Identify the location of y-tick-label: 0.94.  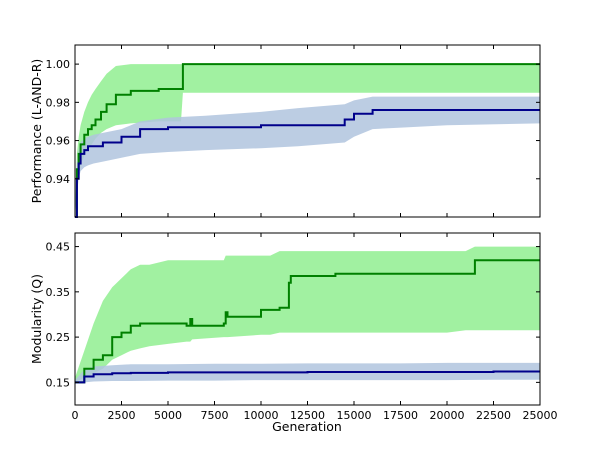
(58, 179).